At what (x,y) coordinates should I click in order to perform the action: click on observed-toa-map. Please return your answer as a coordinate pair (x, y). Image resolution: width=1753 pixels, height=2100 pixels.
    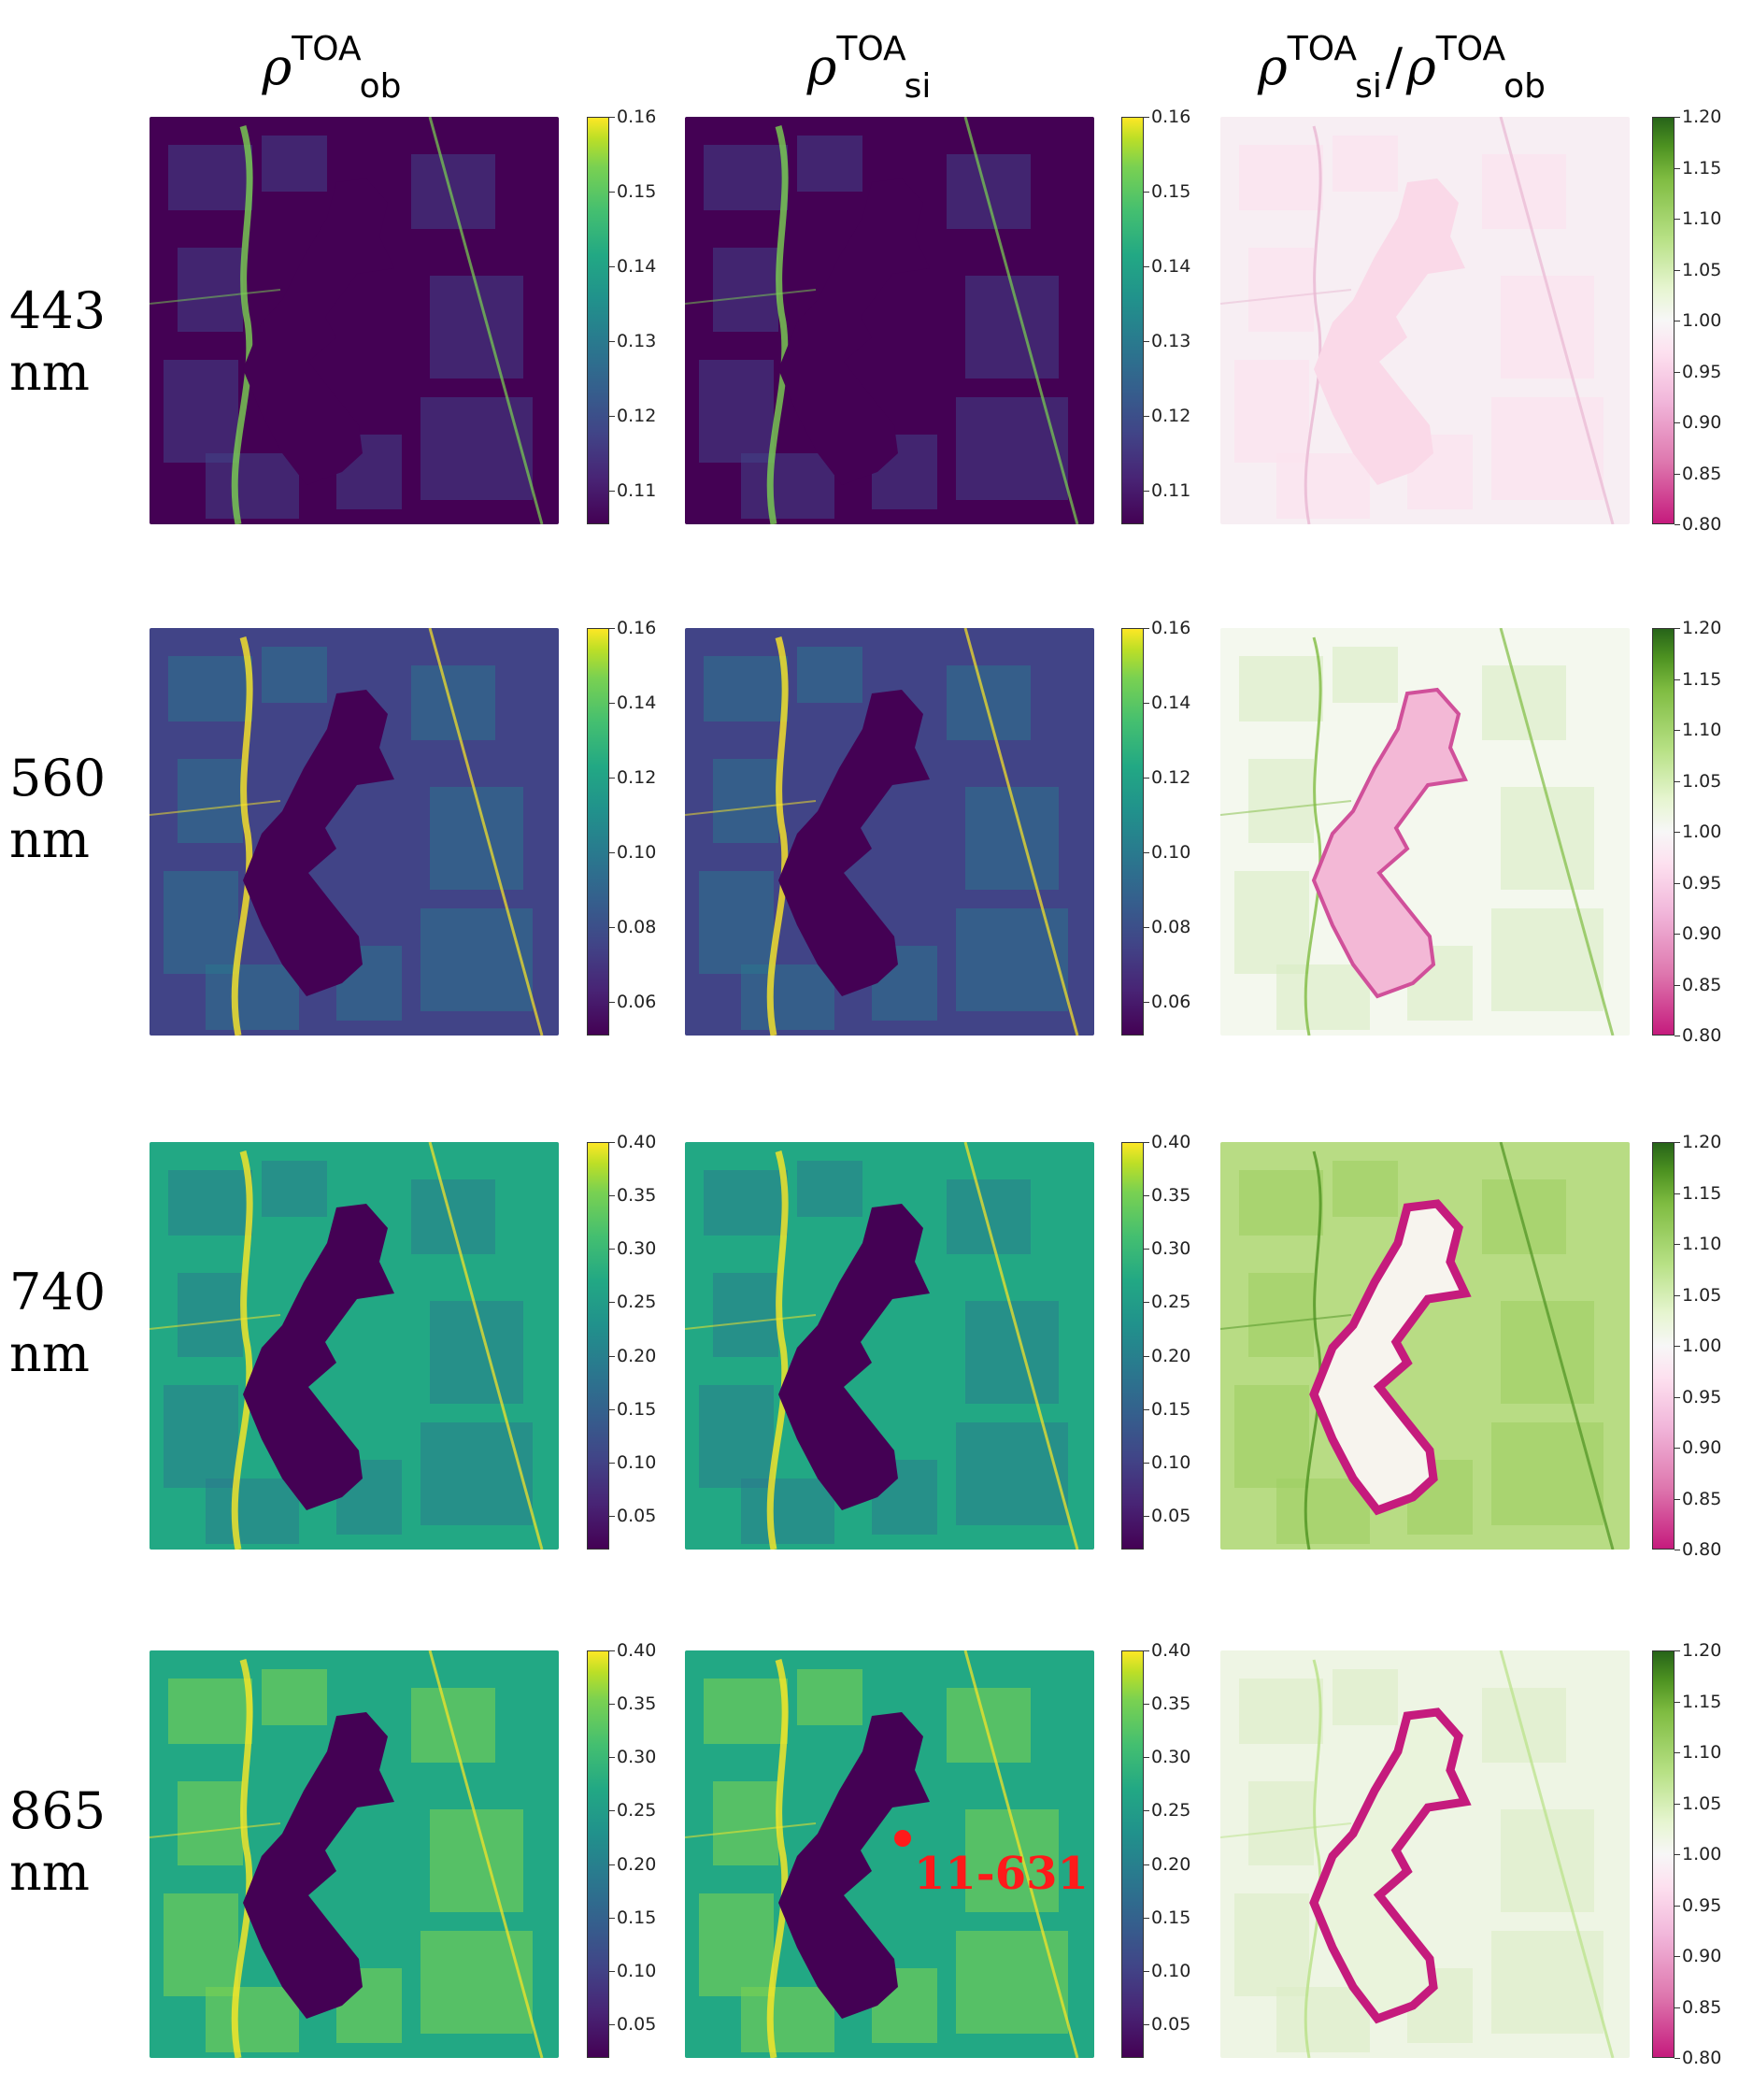
    Looking at the image, I should click on (354, 320).